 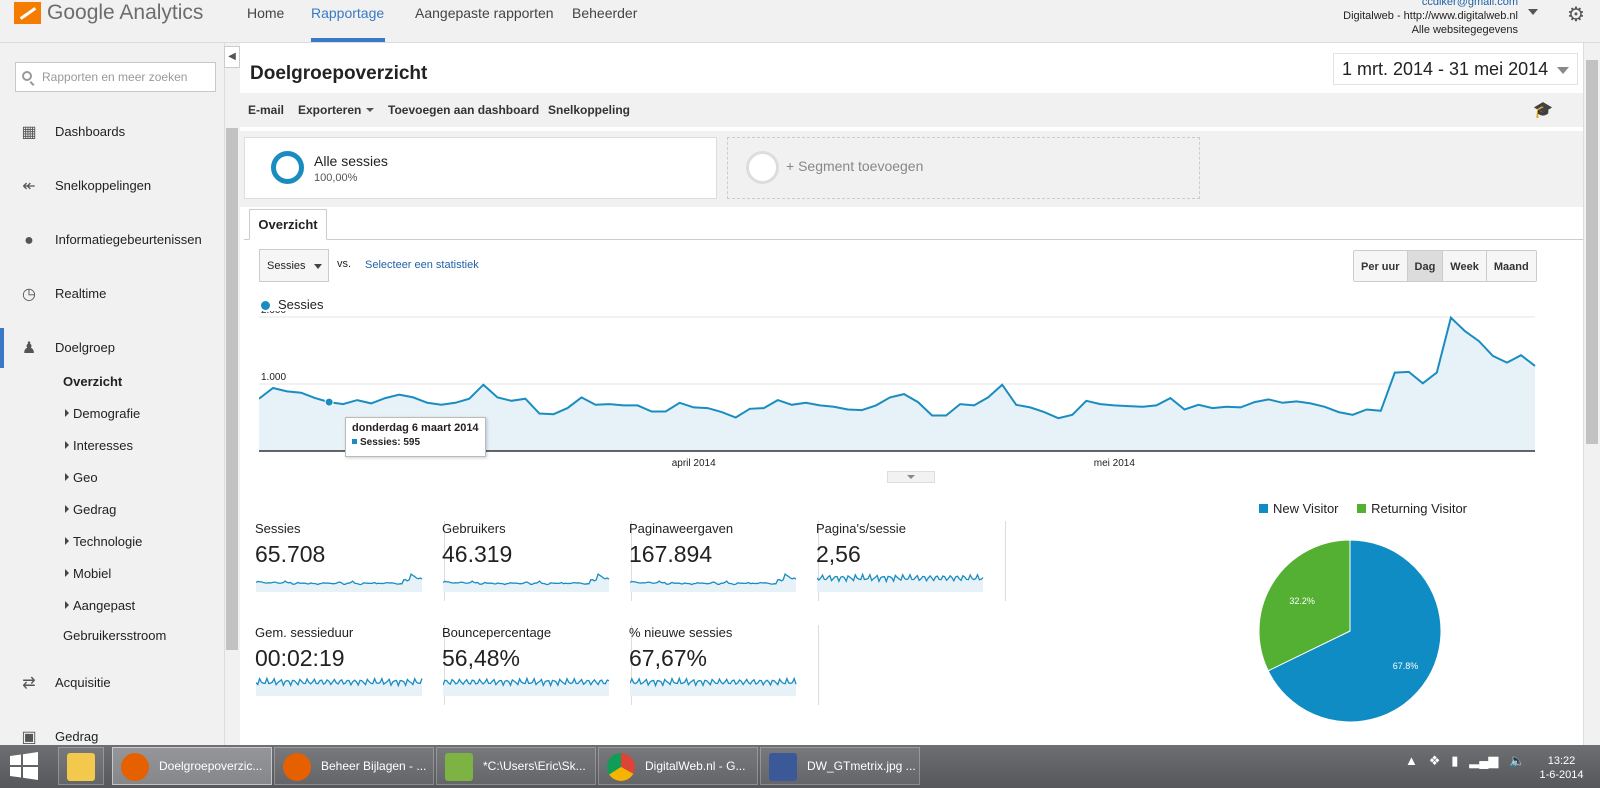 What do you see at coordinates (103, 541) in the screenshot?
I see `sidebar-sub-technologie: Technologie` at bounding box center [103, 541].